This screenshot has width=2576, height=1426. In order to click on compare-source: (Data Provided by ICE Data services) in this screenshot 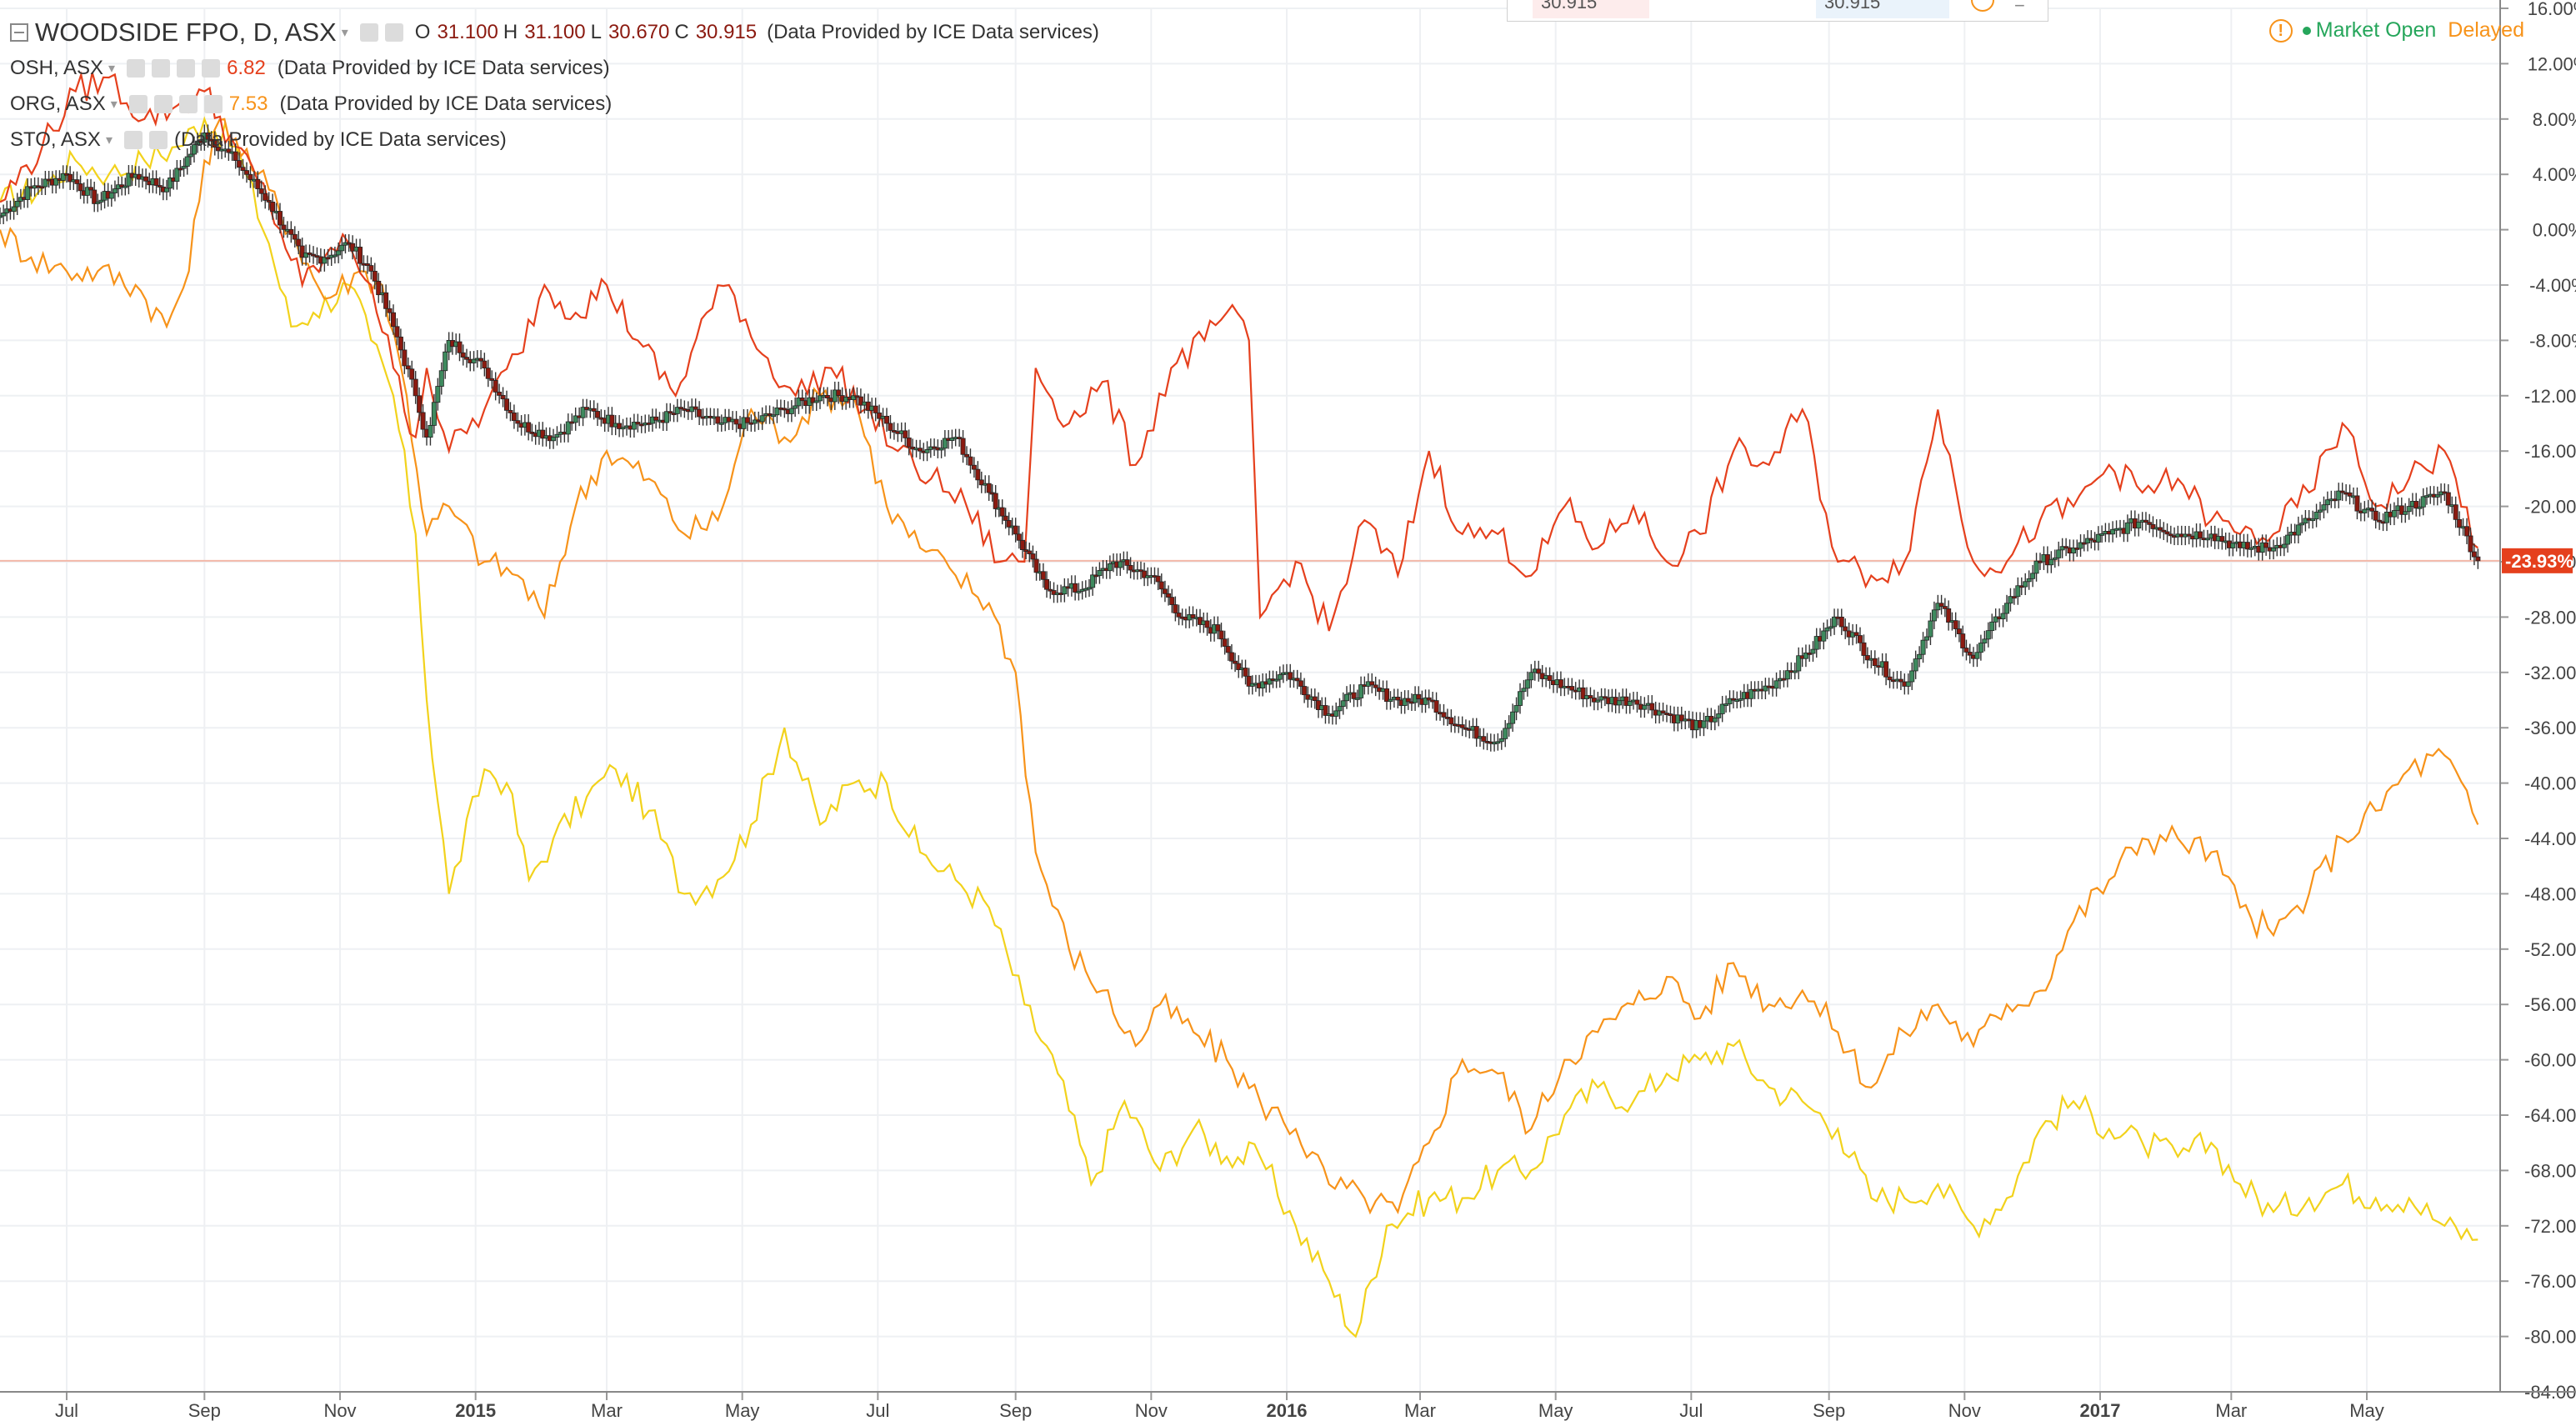, I will do `click(446, 103)`.